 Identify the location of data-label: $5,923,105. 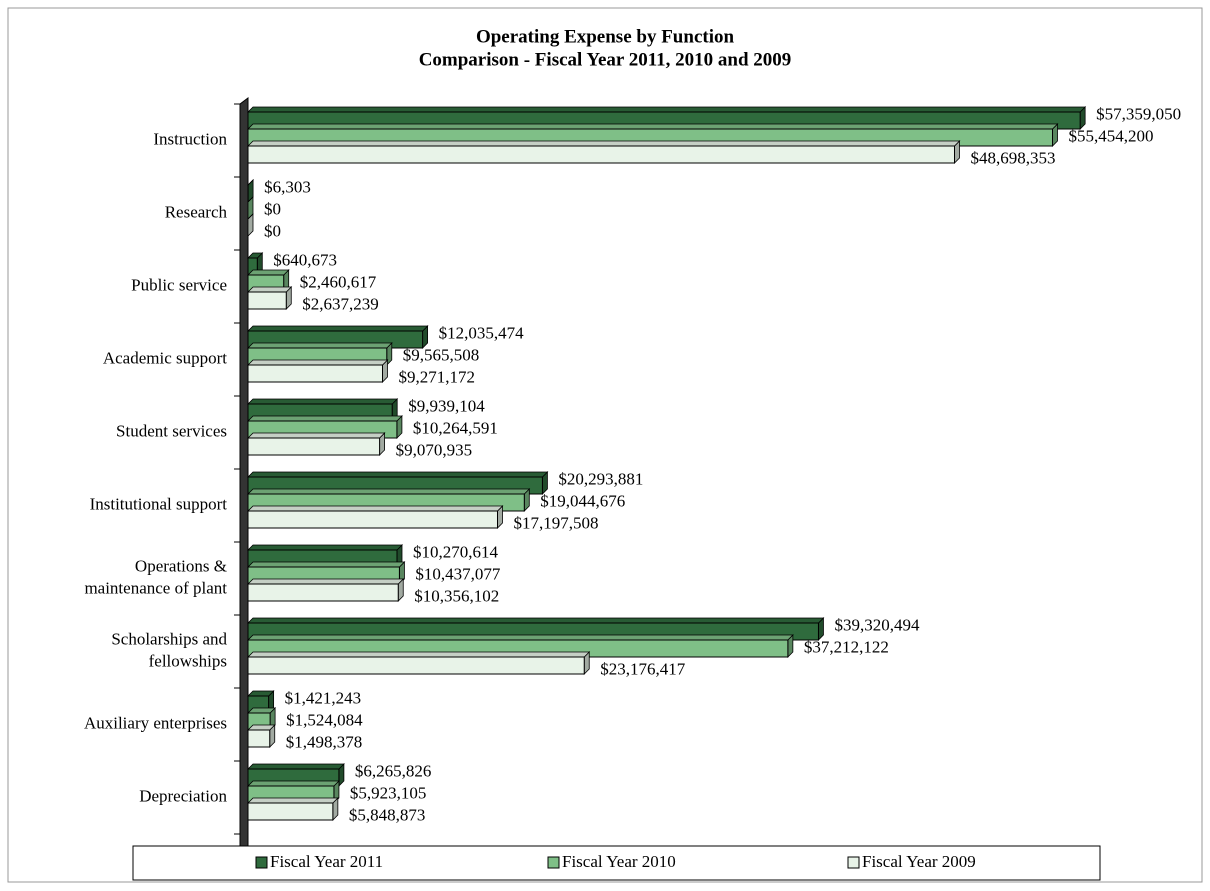
(388, 792).